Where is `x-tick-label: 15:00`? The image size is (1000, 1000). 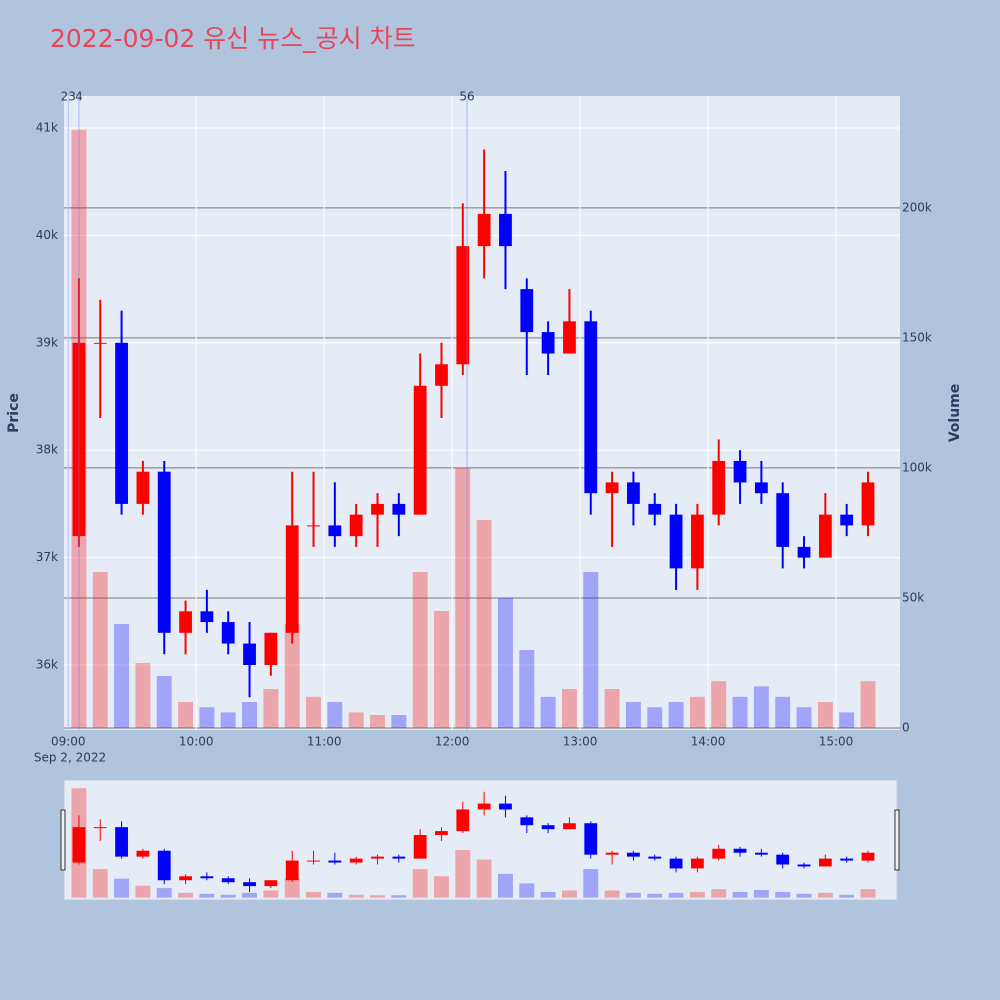
x-tick-label: 15:00 is located at coordinates (836, 742).